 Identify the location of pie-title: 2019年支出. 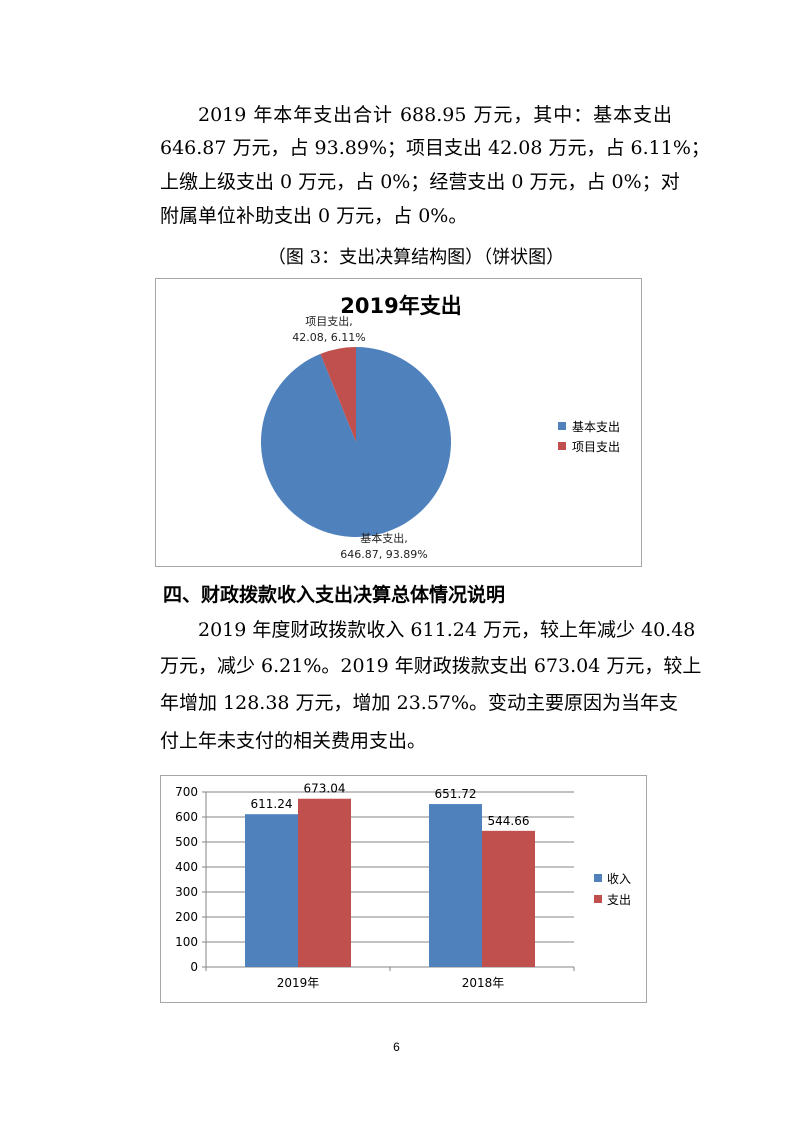
(400, 306).